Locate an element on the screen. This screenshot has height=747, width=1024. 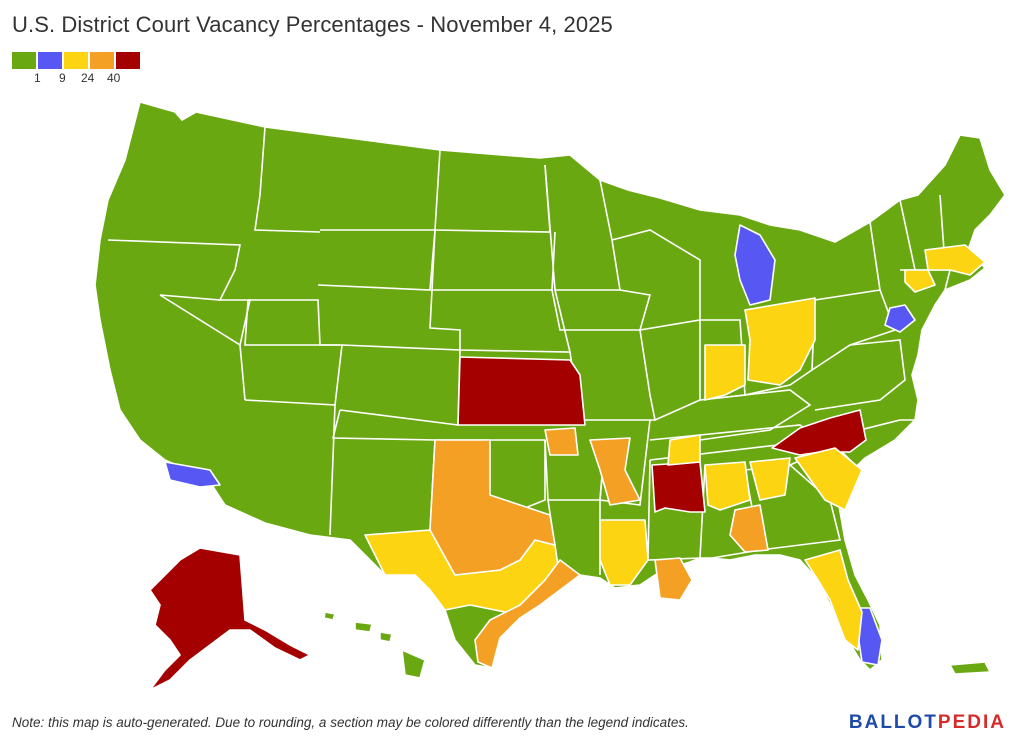
district-oklahoma-east is located at coordinates (561, 441).